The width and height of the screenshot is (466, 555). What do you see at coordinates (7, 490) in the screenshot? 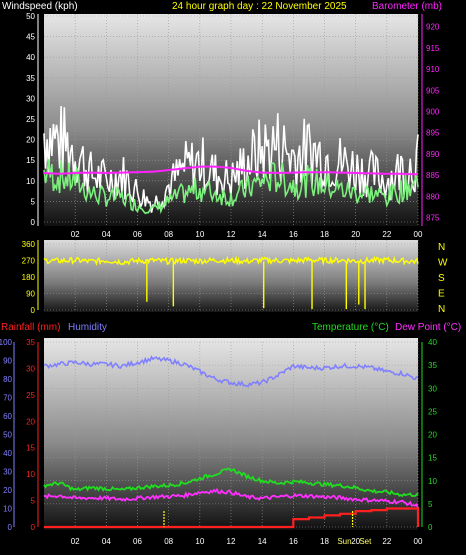
I see `humidity-tick-label: 20` at bounding box center [7, 490].